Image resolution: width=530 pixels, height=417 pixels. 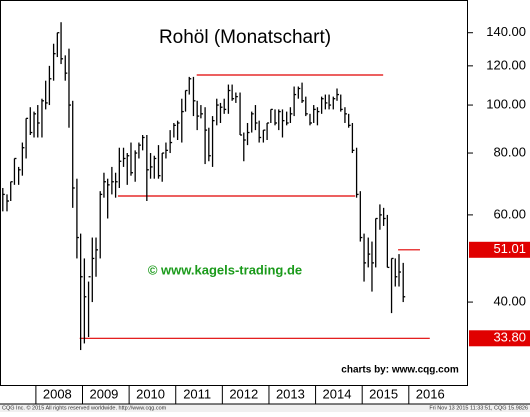 I want to click on price-label: 33.80, so click(x=509, y=337).